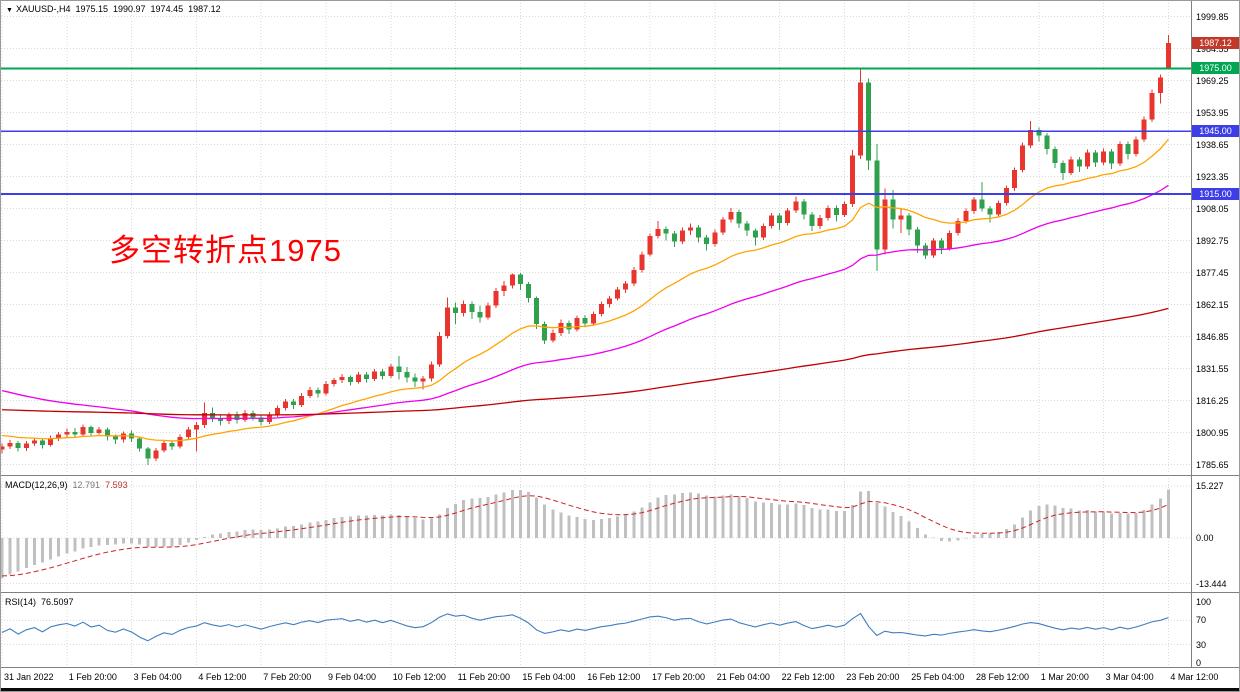  Describe the element at coordinates (585, 627) in the screenshot. I see `rsi-line` at that location.